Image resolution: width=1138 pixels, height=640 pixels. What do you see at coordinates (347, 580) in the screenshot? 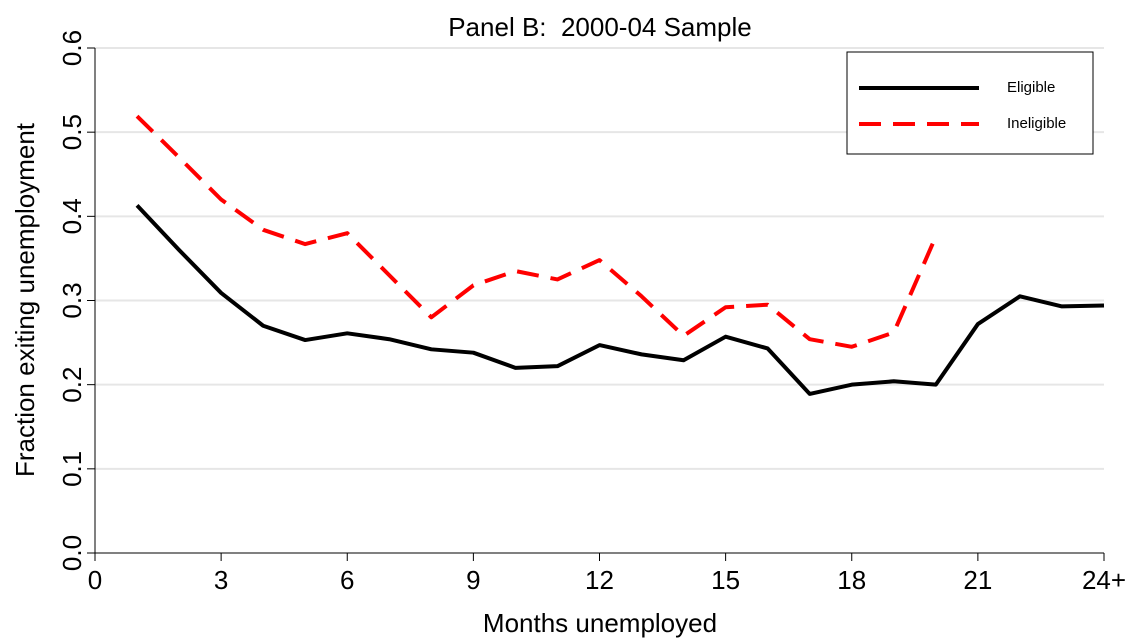
I see `x-tick-label: 6` at bounding box center [347, 580].